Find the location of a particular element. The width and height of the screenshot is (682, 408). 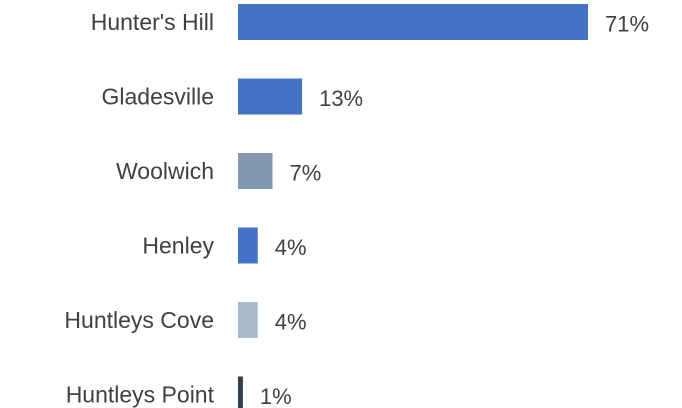

category-label-huntleys-point: Huntleys Point is located at coordinates (140, 395).